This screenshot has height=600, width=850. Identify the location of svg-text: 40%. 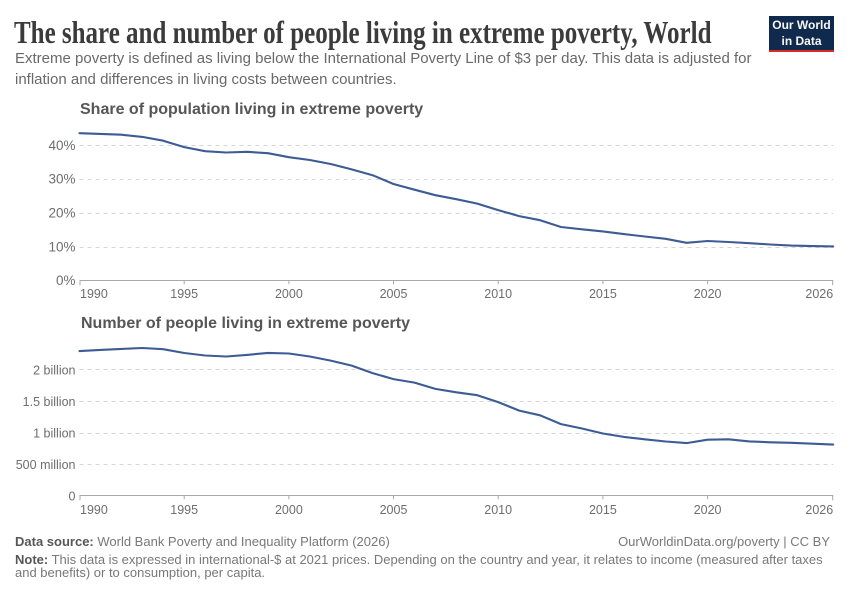
(61, 145).